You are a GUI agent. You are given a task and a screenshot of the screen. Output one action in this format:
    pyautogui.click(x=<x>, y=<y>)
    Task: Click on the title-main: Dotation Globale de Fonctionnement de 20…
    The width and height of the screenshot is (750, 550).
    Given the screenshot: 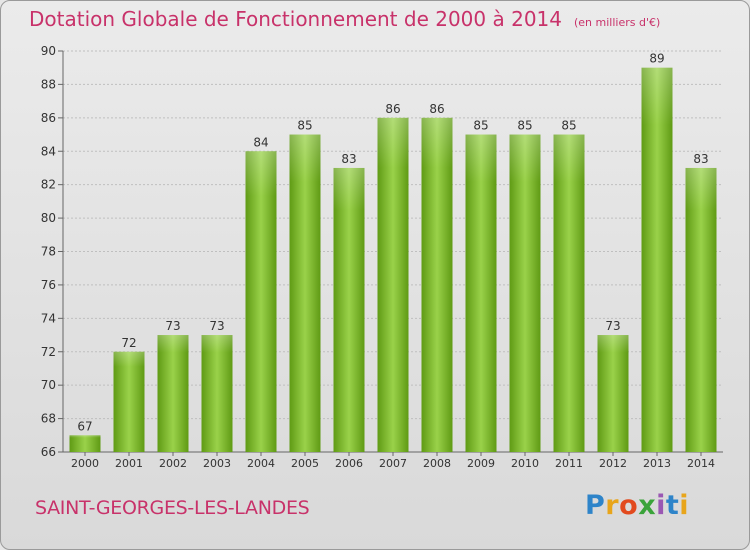 What is the action you would take?
    pyautogui.click(x=295, y=19)
    